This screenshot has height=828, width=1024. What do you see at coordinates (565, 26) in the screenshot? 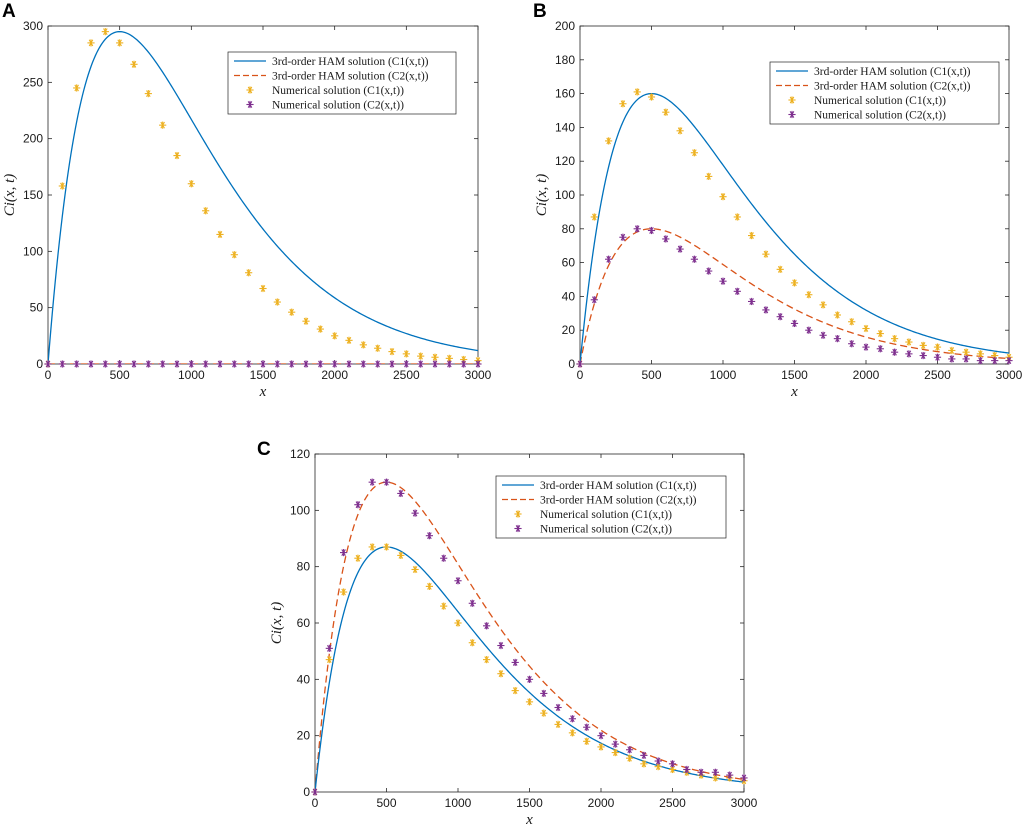
I see `y-tick-label: 200` at bounding box center [565, 26].